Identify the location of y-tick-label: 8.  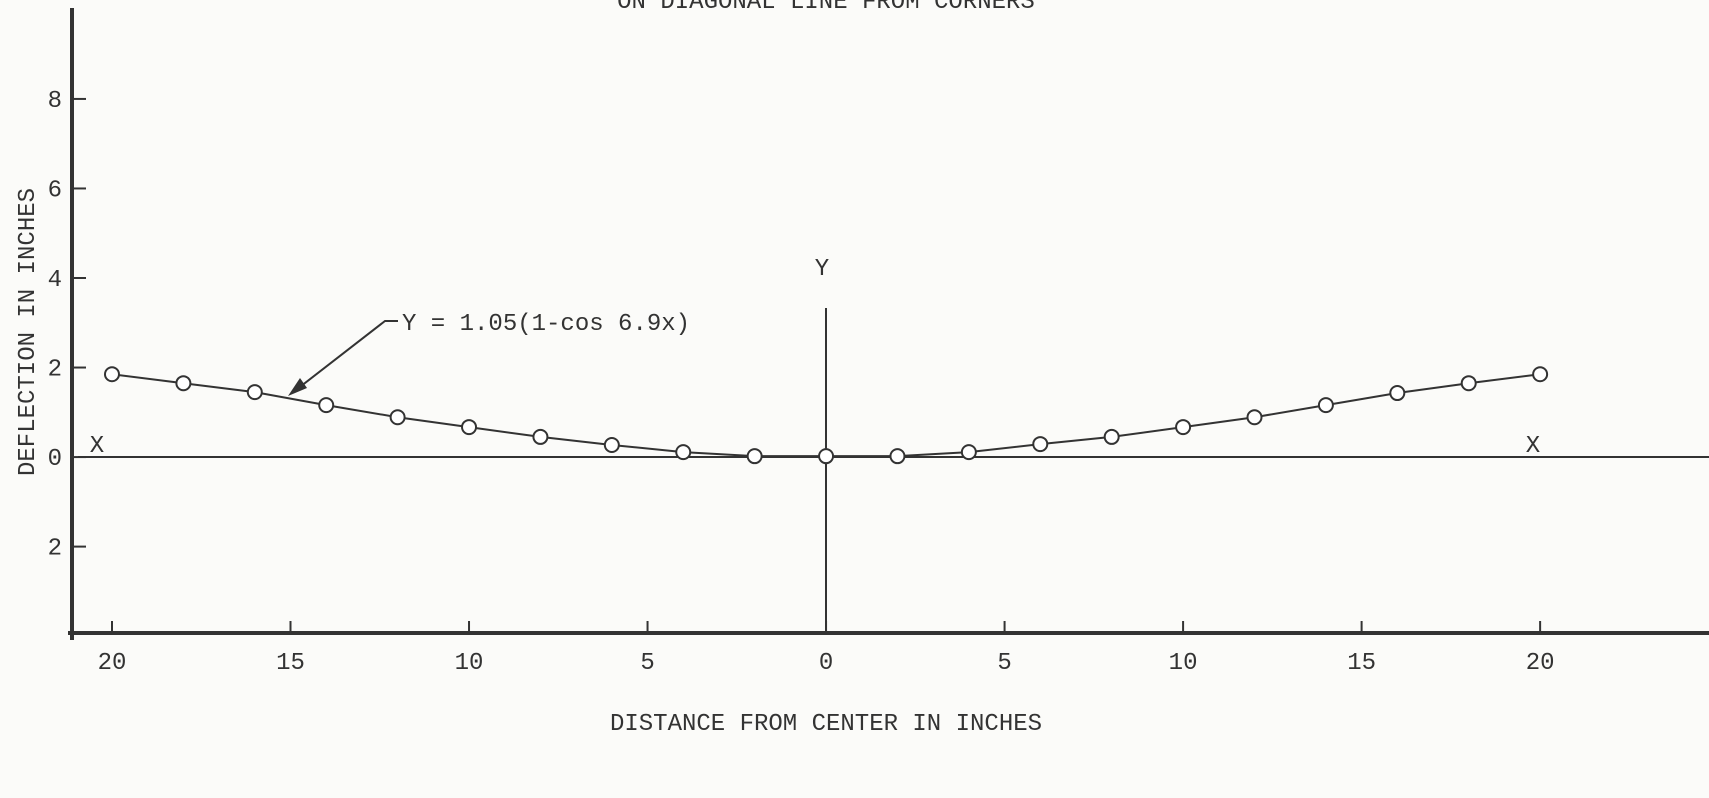
(55, 101).